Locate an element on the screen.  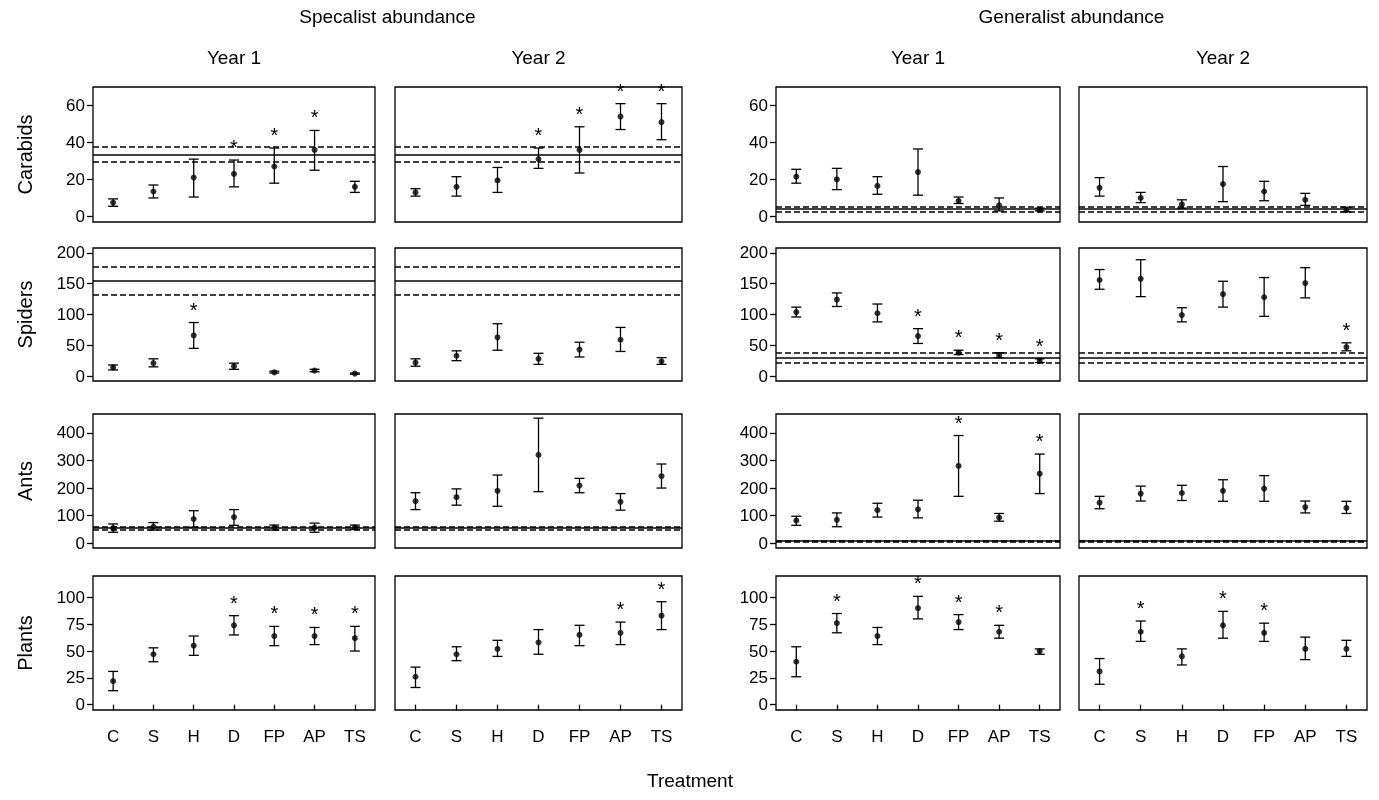
x-axis-title: Treatment is located at coordinates (690, 780).